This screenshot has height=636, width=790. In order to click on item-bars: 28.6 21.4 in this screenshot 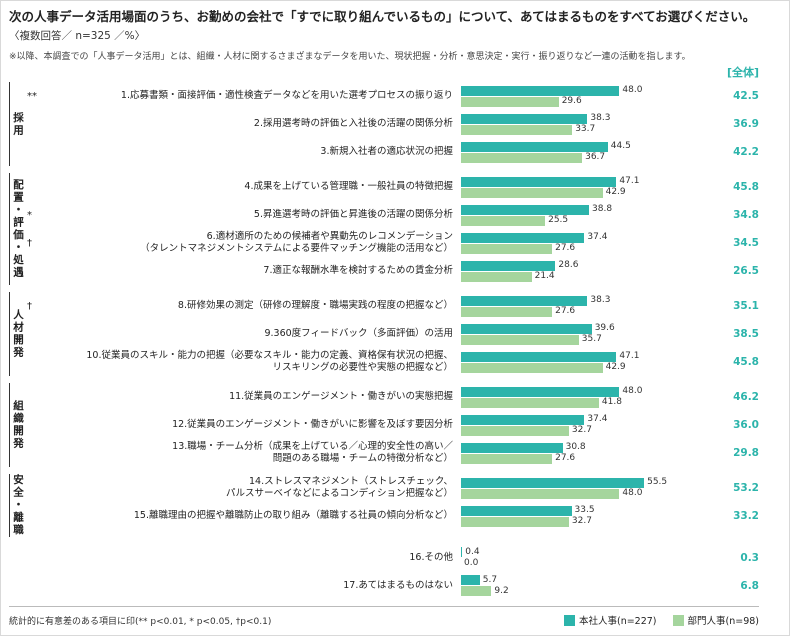, I will do `click(583, 271)`.